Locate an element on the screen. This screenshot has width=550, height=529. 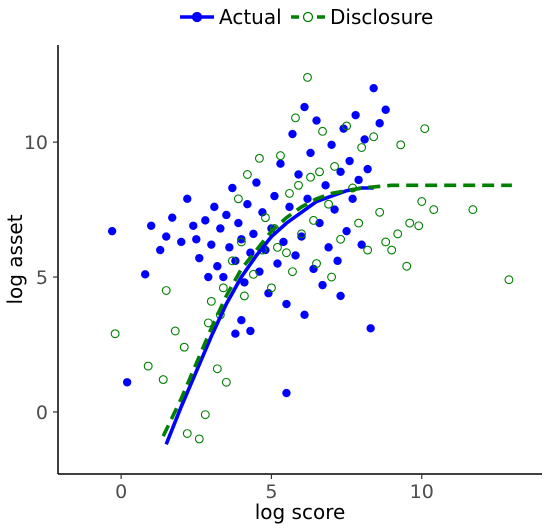
y-tick-label: 5 is located at coordinates (42, 278).